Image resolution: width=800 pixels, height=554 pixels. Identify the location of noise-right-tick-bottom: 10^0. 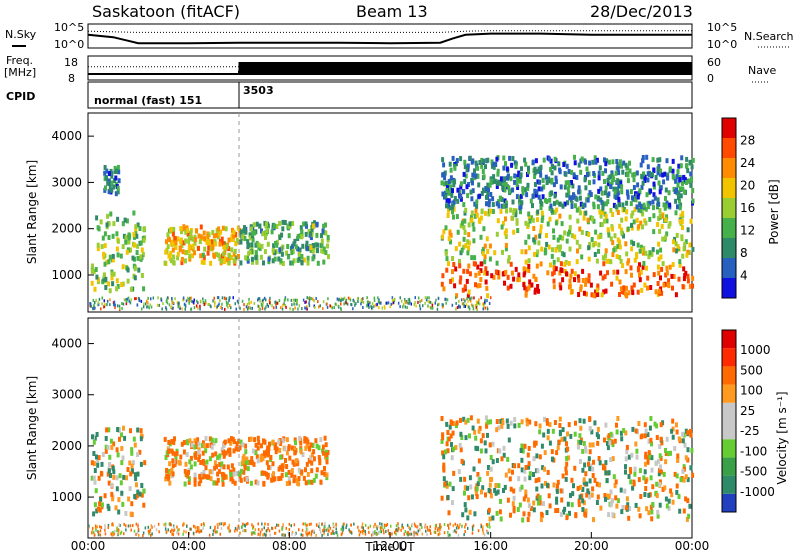
(722, 44).